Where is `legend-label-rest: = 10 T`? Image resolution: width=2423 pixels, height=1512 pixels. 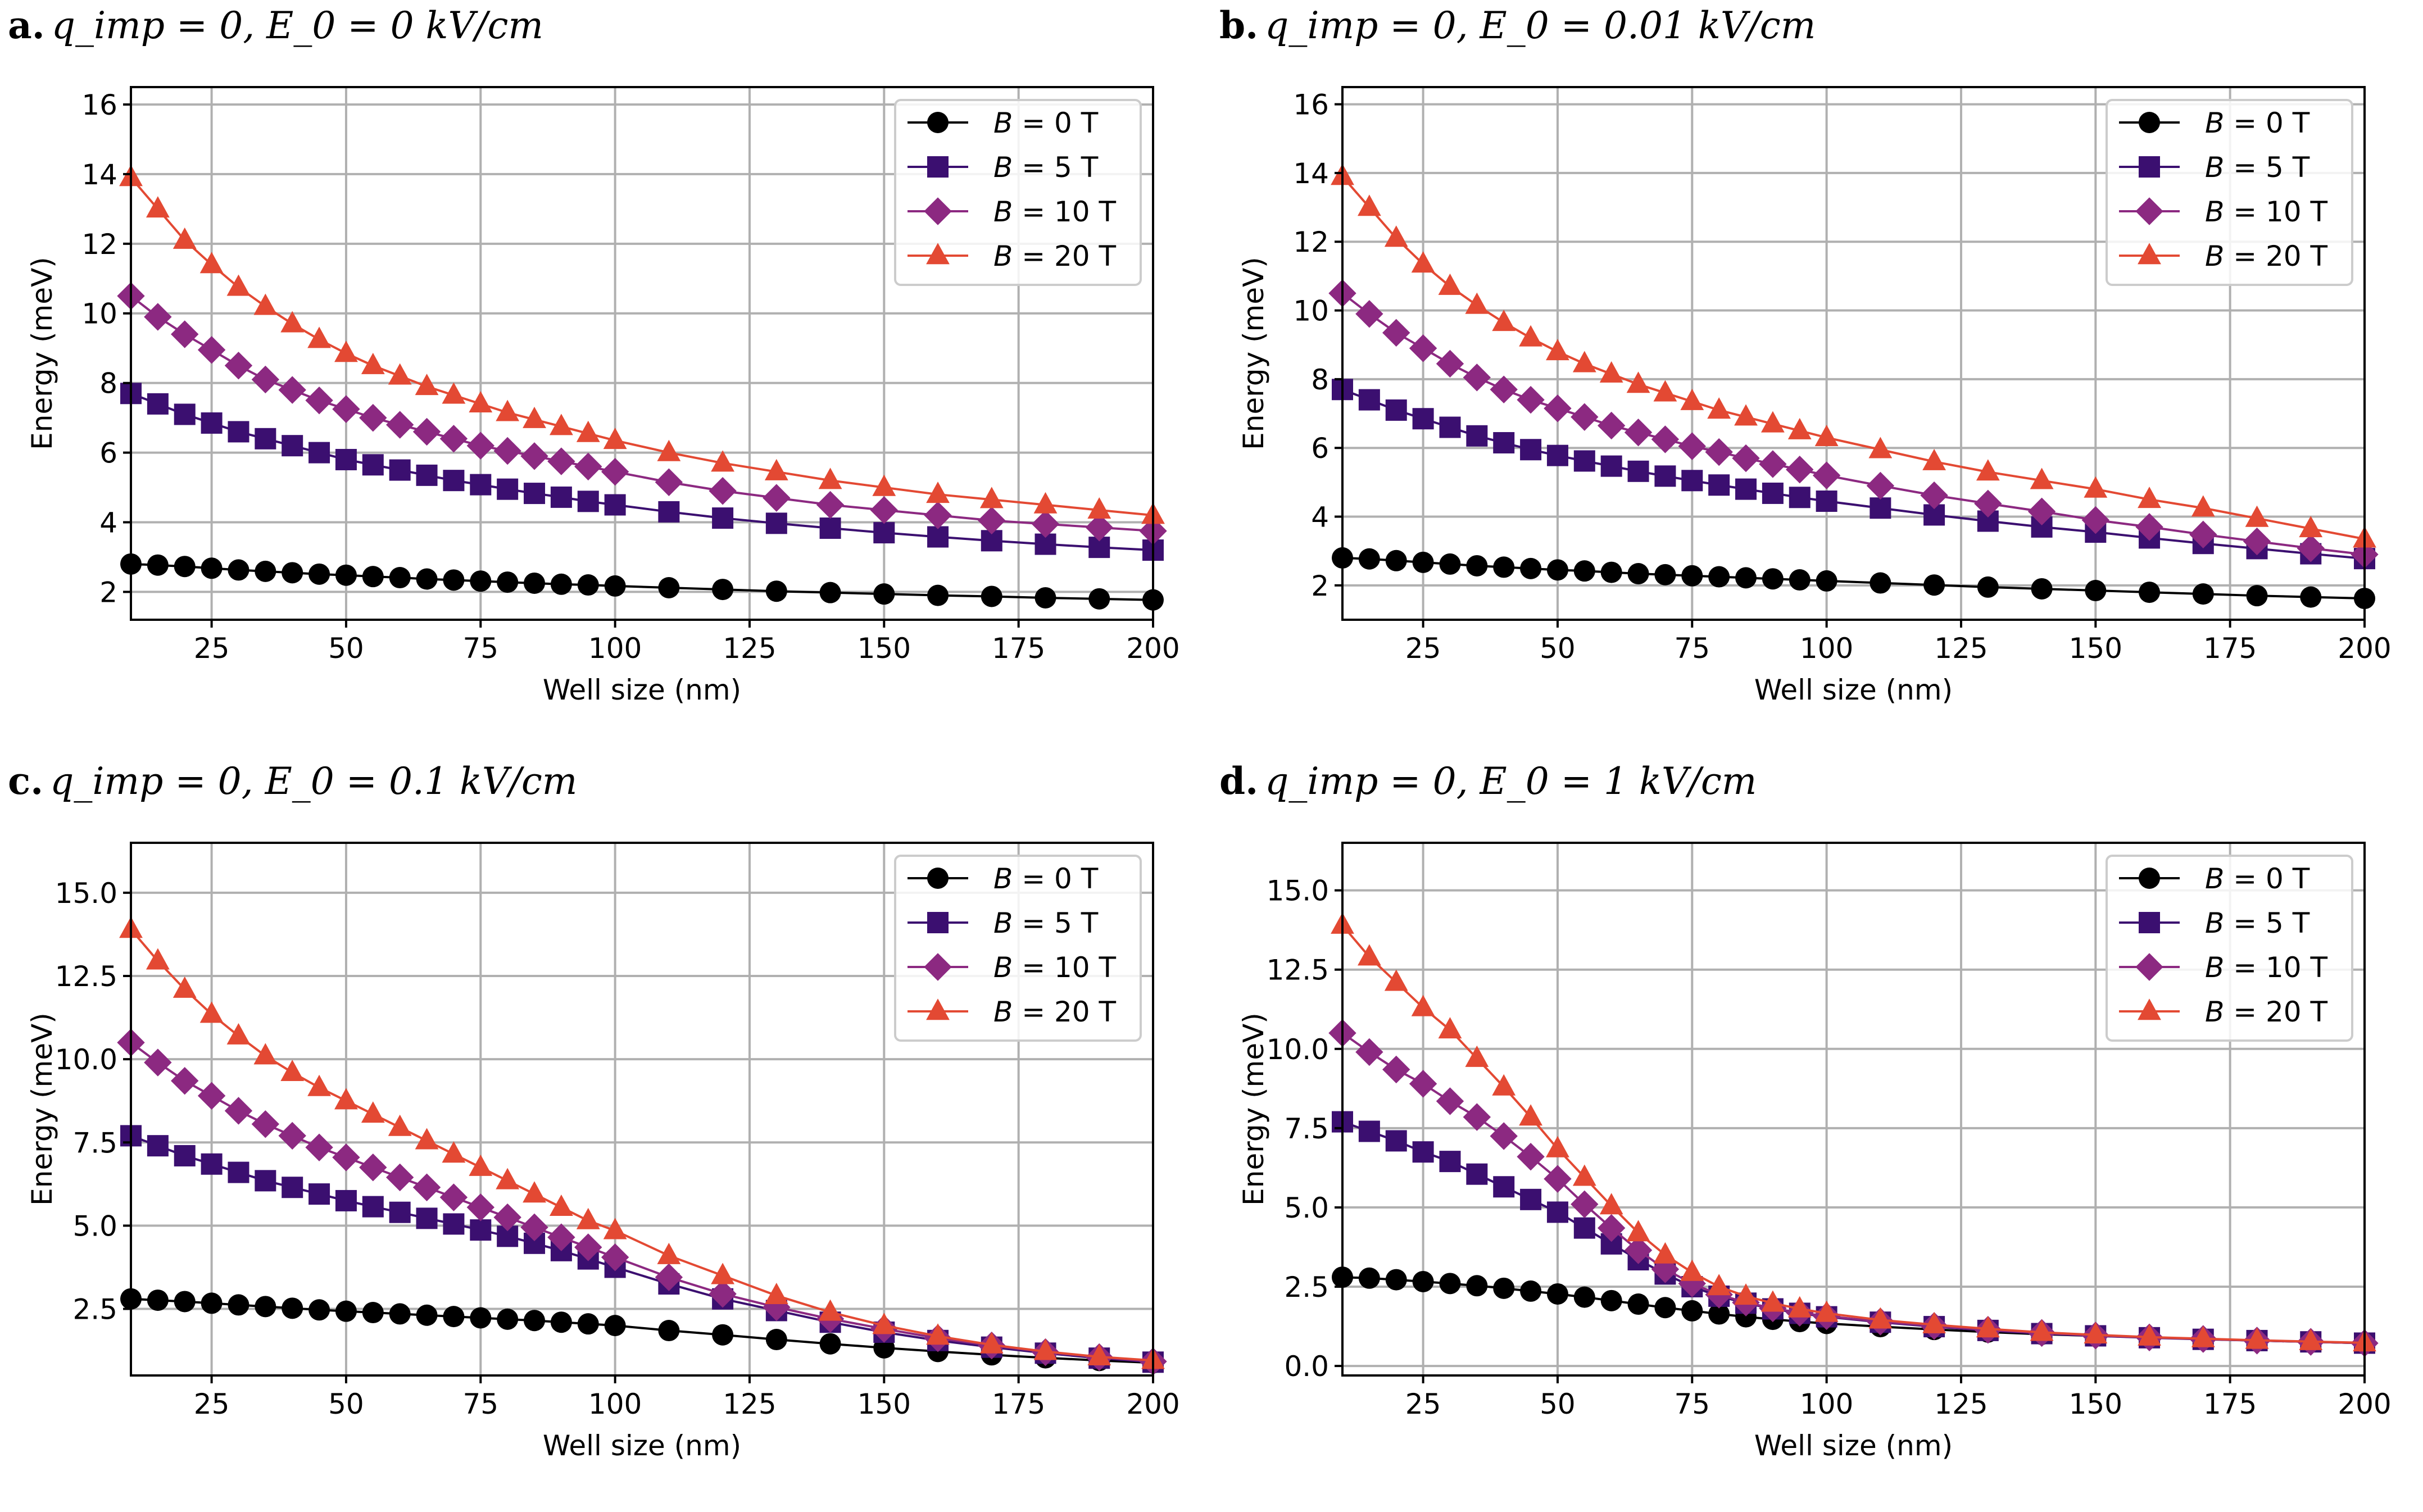
legend-label-rest: = 10 T is located at coordinates (2275, 212).